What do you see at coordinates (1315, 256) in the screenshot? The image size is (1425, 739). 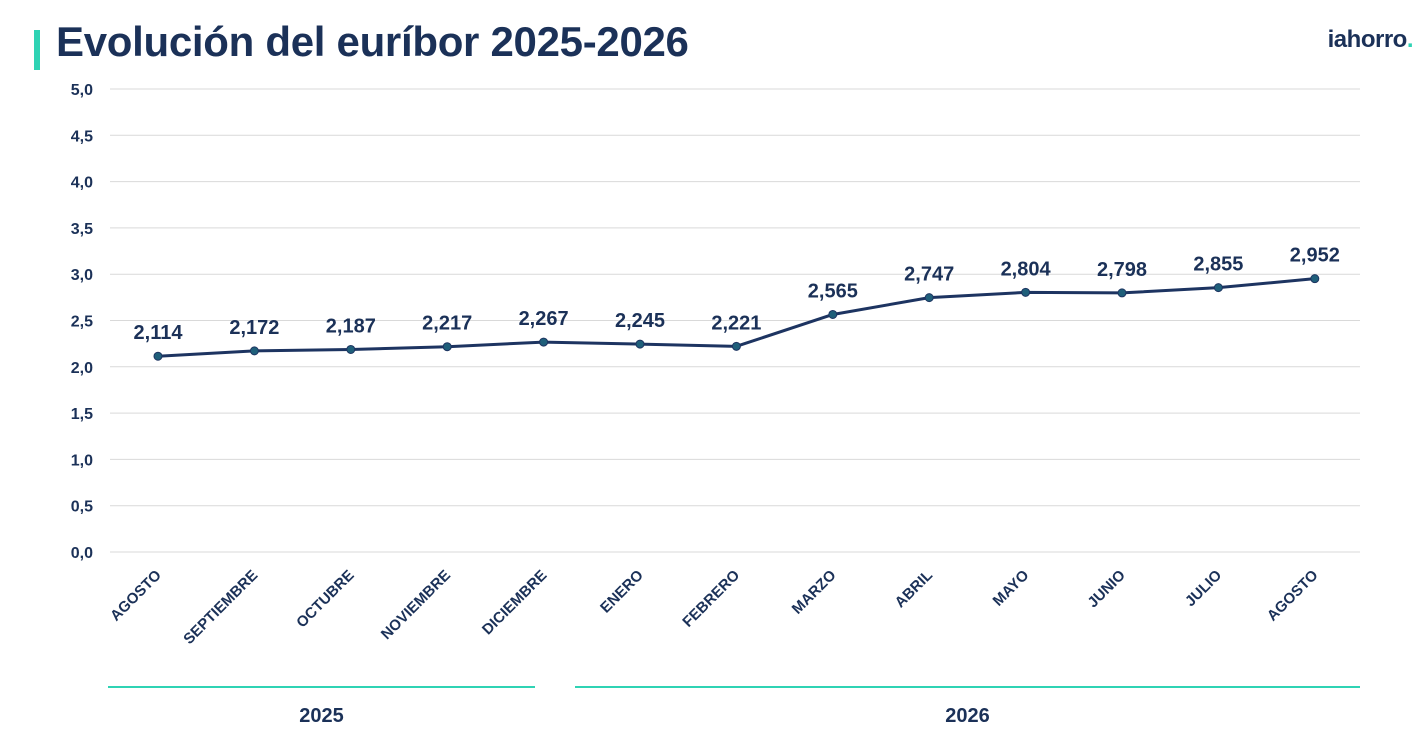 I see `data-label: 2,952` at bounding box center [1315, 256].